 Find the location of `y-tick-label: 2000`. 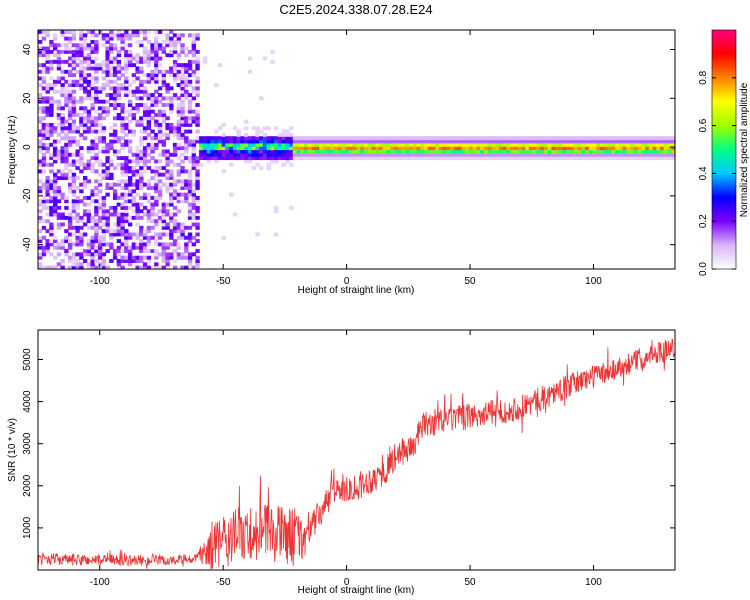

y-tick-label: 2000 is located at coordinates (27, 485).